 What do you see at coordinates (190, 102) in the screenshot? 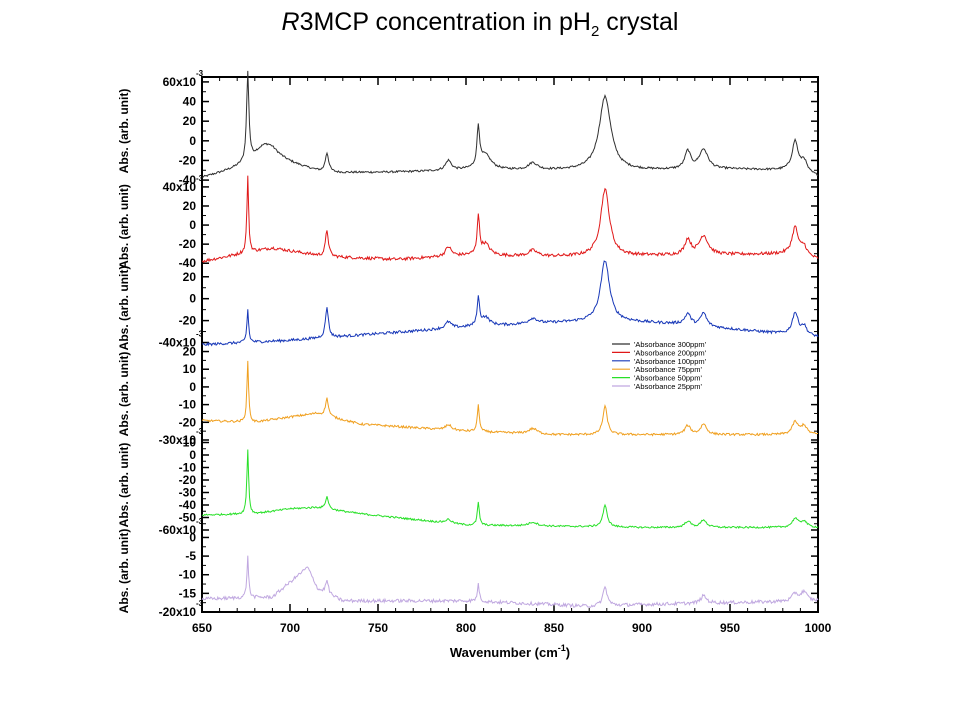
I see `y-tick-label: 40` at bounding box center [190, 102].